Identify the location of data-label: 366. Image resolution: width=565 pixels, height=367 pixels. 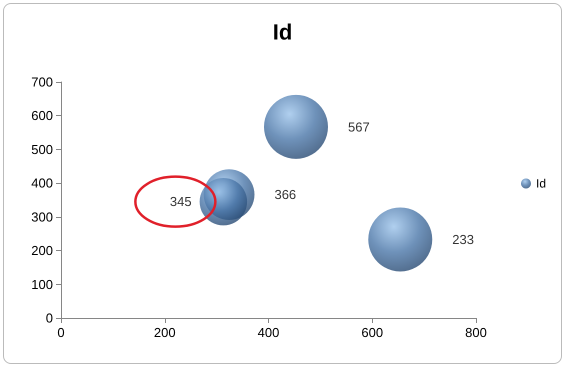
(285, 194).